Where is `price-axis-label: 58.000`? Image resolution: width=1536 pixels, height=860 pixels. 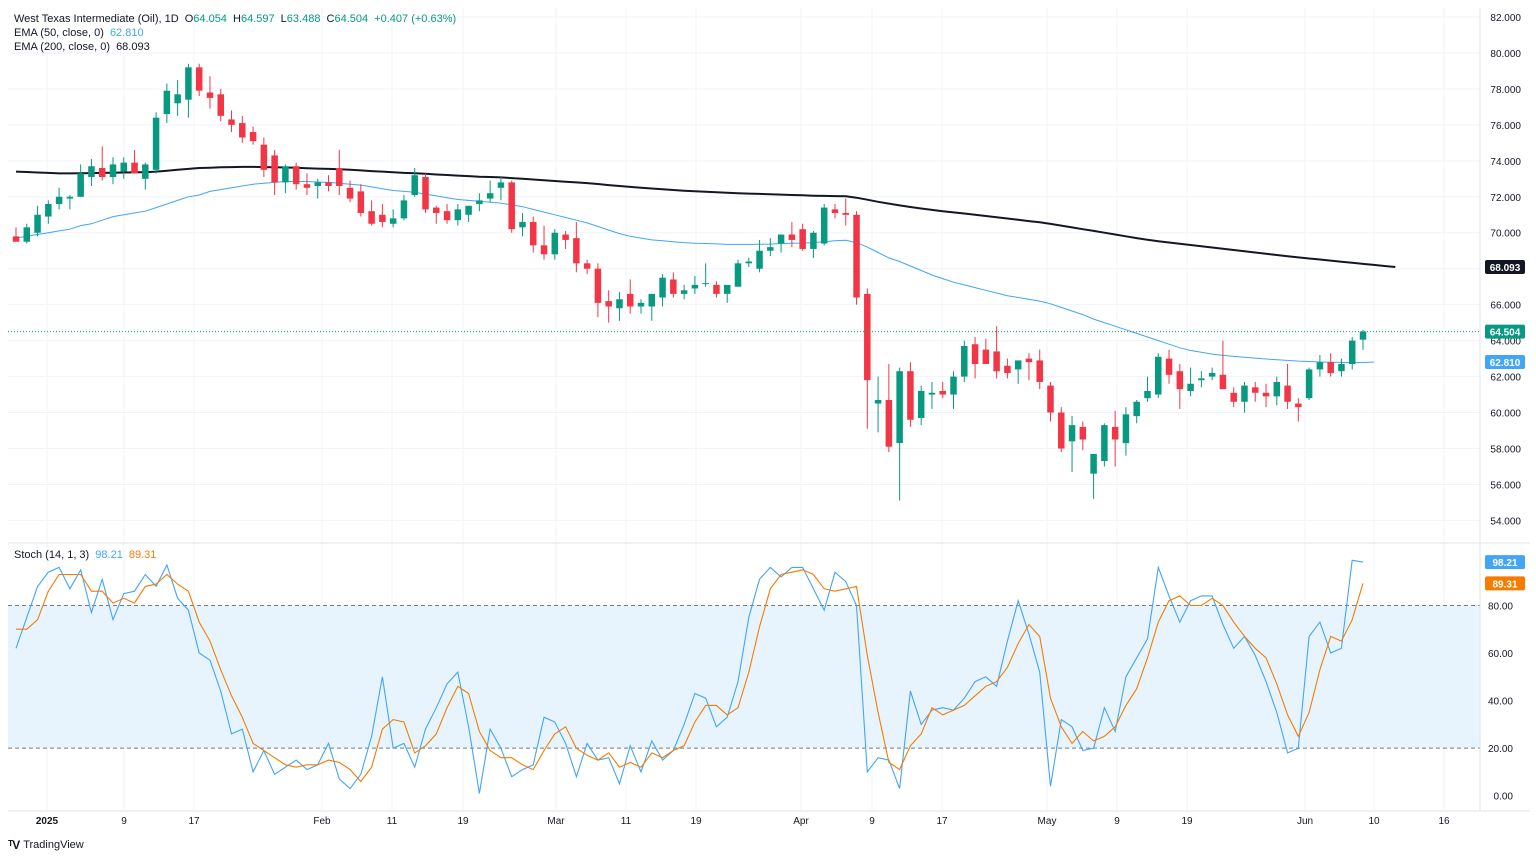
price-axis-label: 58.000 is located at coordinates (1505, 450).